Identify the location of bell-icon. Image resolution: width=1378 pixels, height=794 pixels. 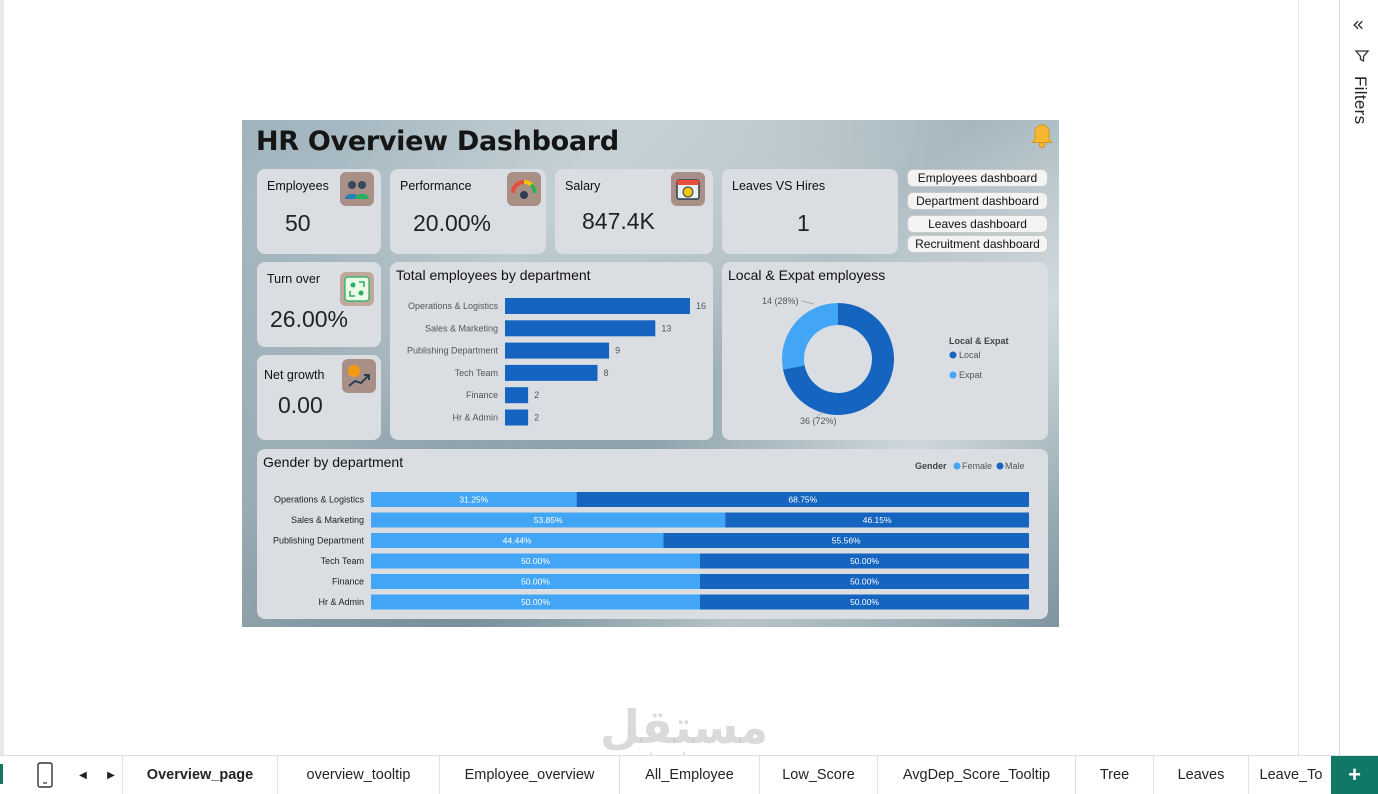
(1042, 136).